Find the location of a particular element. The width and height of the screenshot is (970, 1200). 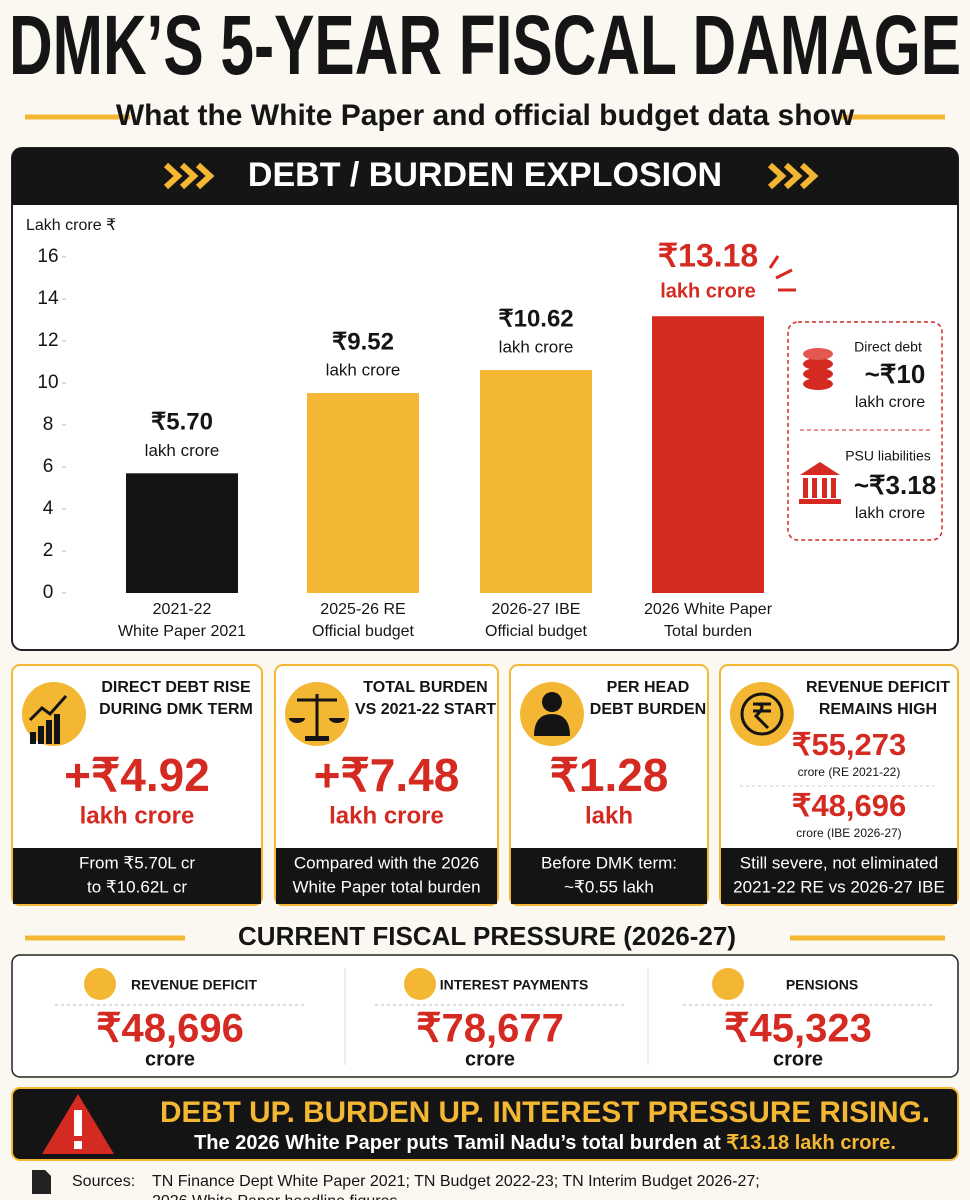

card-value: ₹55,273 is located at coordinates (849, 744).